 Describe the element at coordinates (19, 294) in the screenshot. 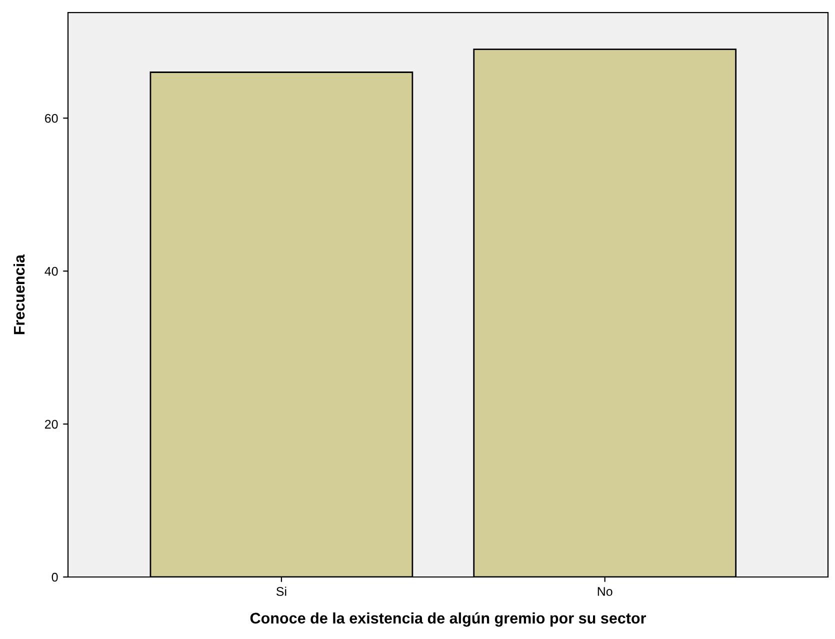

I see `y-axis-title: Frecuencia` at that location.